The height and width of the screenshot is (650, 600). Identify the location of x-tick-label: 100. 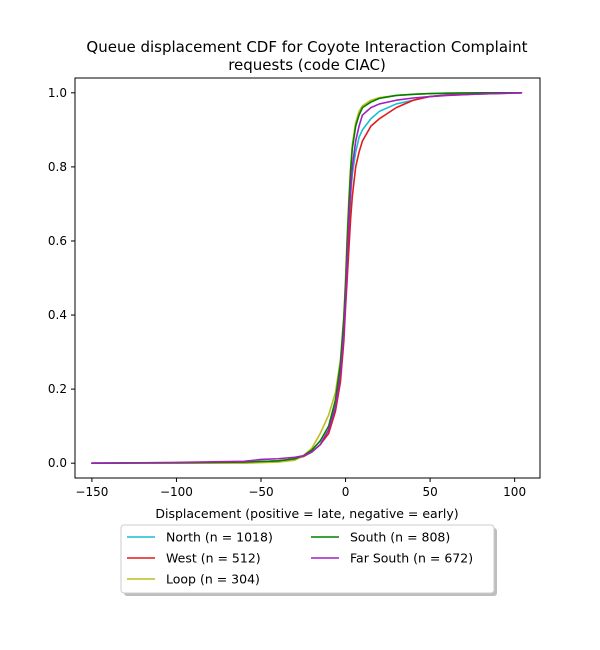
(514, 492).